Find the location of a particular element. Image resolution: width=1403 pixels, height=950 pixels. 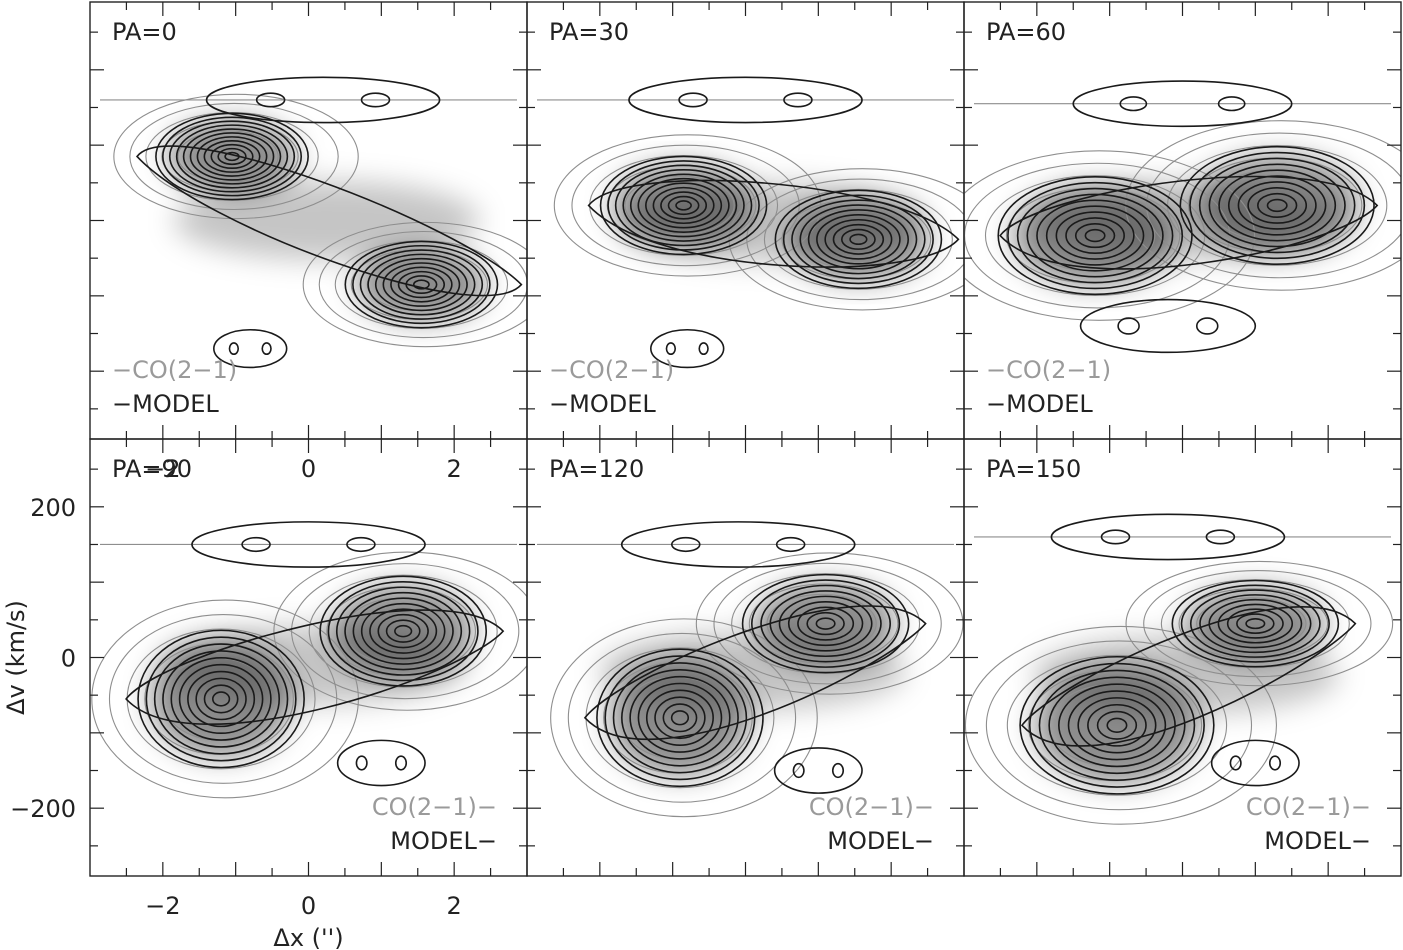

panel-title: PA=0 is located at coordinates (144, 32).